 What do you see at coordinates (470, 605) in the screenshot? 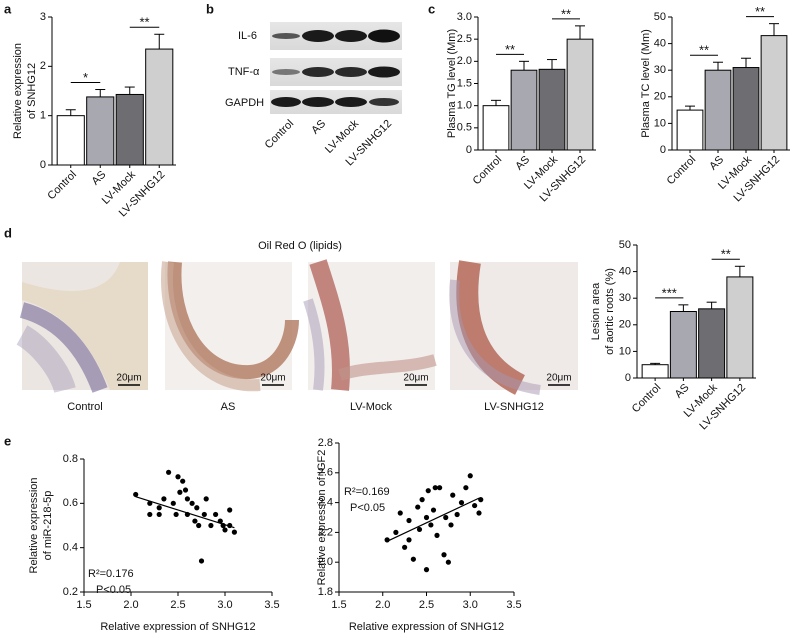
I see `x-tick-label: 3.0` at bounding box center [470, 605].